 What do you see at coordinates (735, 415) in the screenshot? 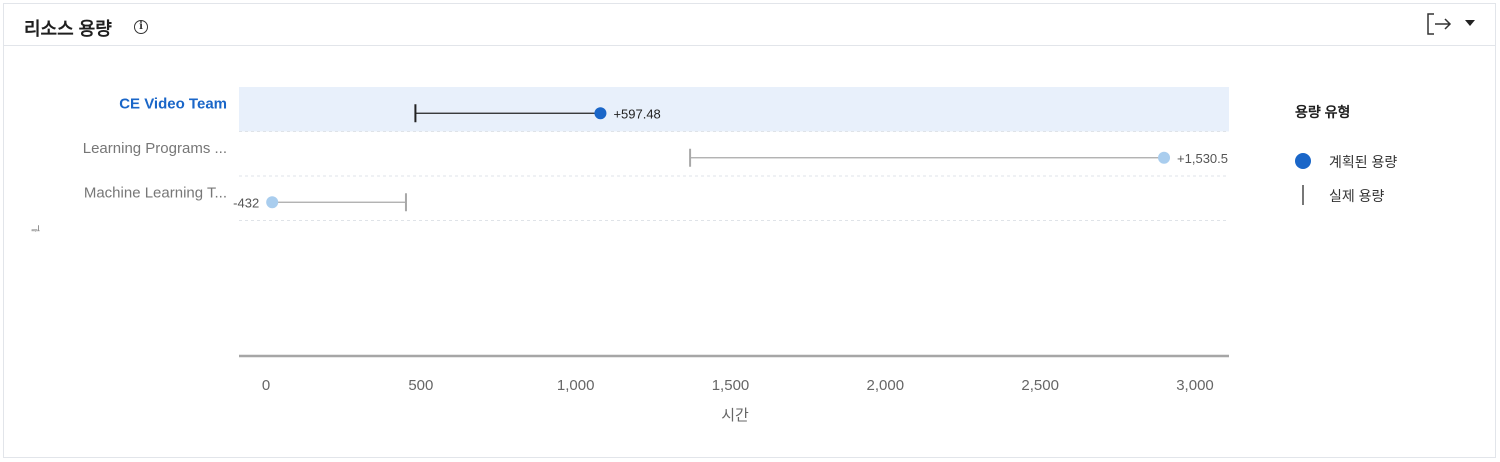
I see `x-axis-label: 시간` at bounding box center [735, 415].